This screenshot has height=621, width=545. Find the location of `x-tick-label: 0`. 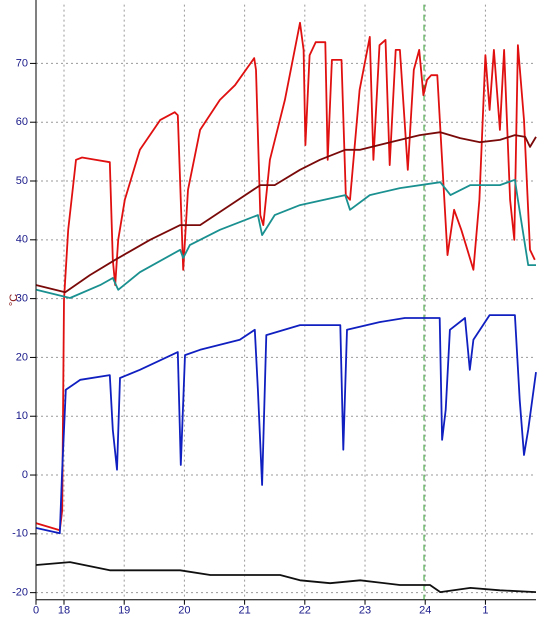

x-tick-label: 0 is located at coordinates (36, 611).